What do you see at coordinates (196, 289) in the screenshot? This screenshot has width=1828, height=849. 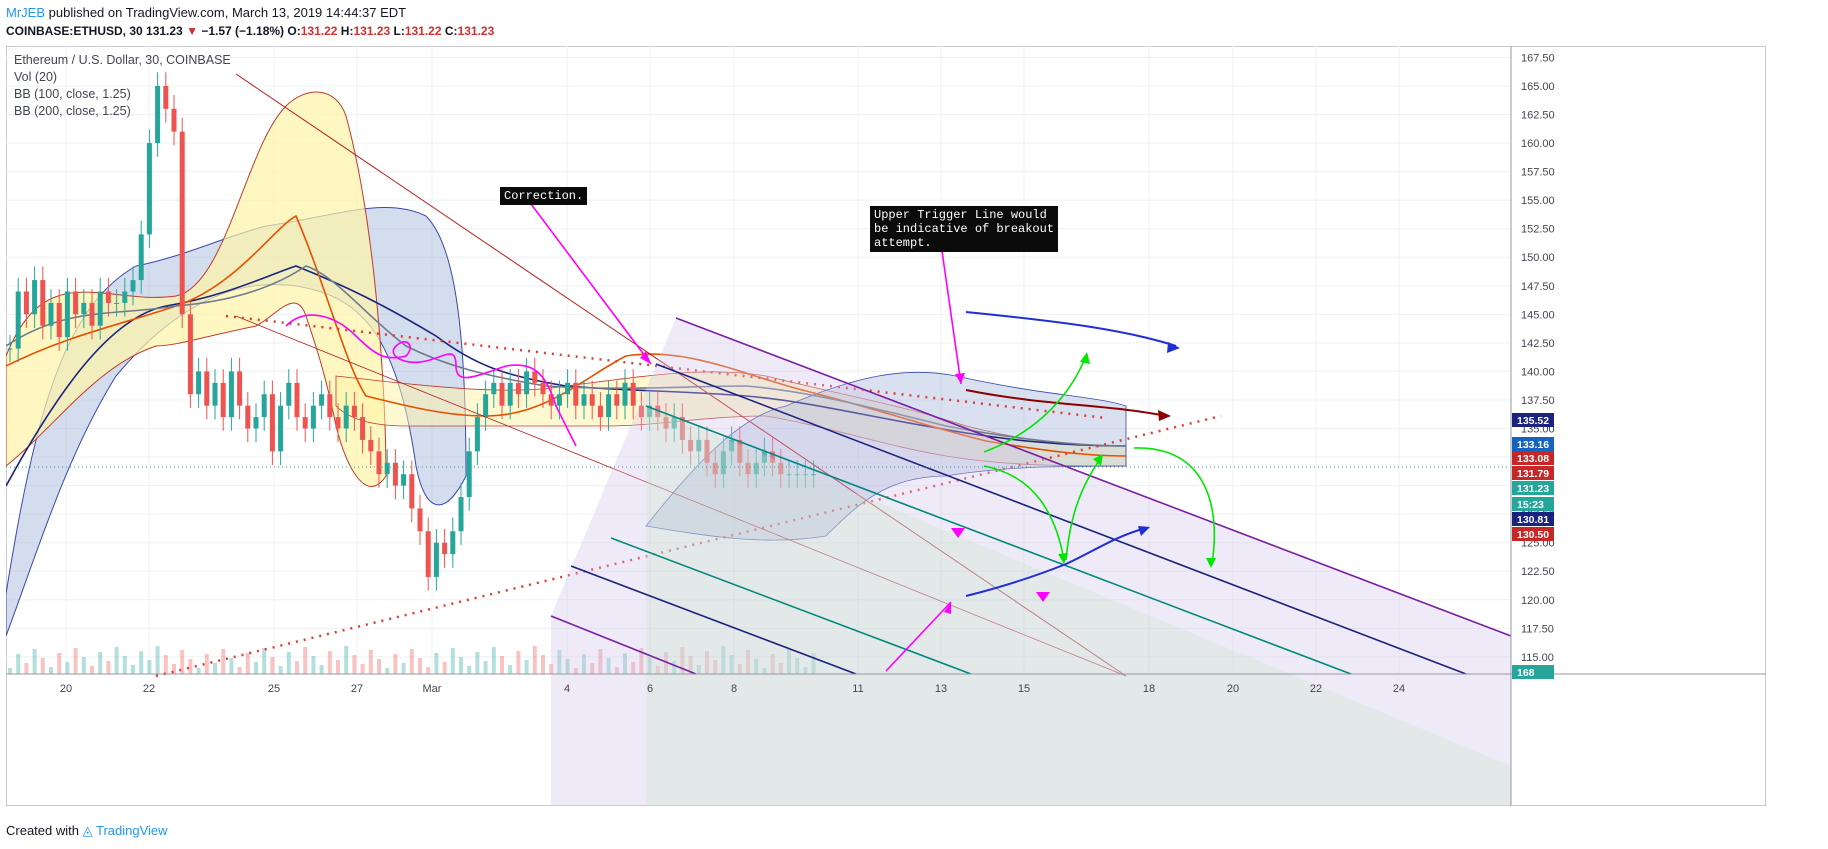 I see `bb100-fill` at bounding box center [196, 289].